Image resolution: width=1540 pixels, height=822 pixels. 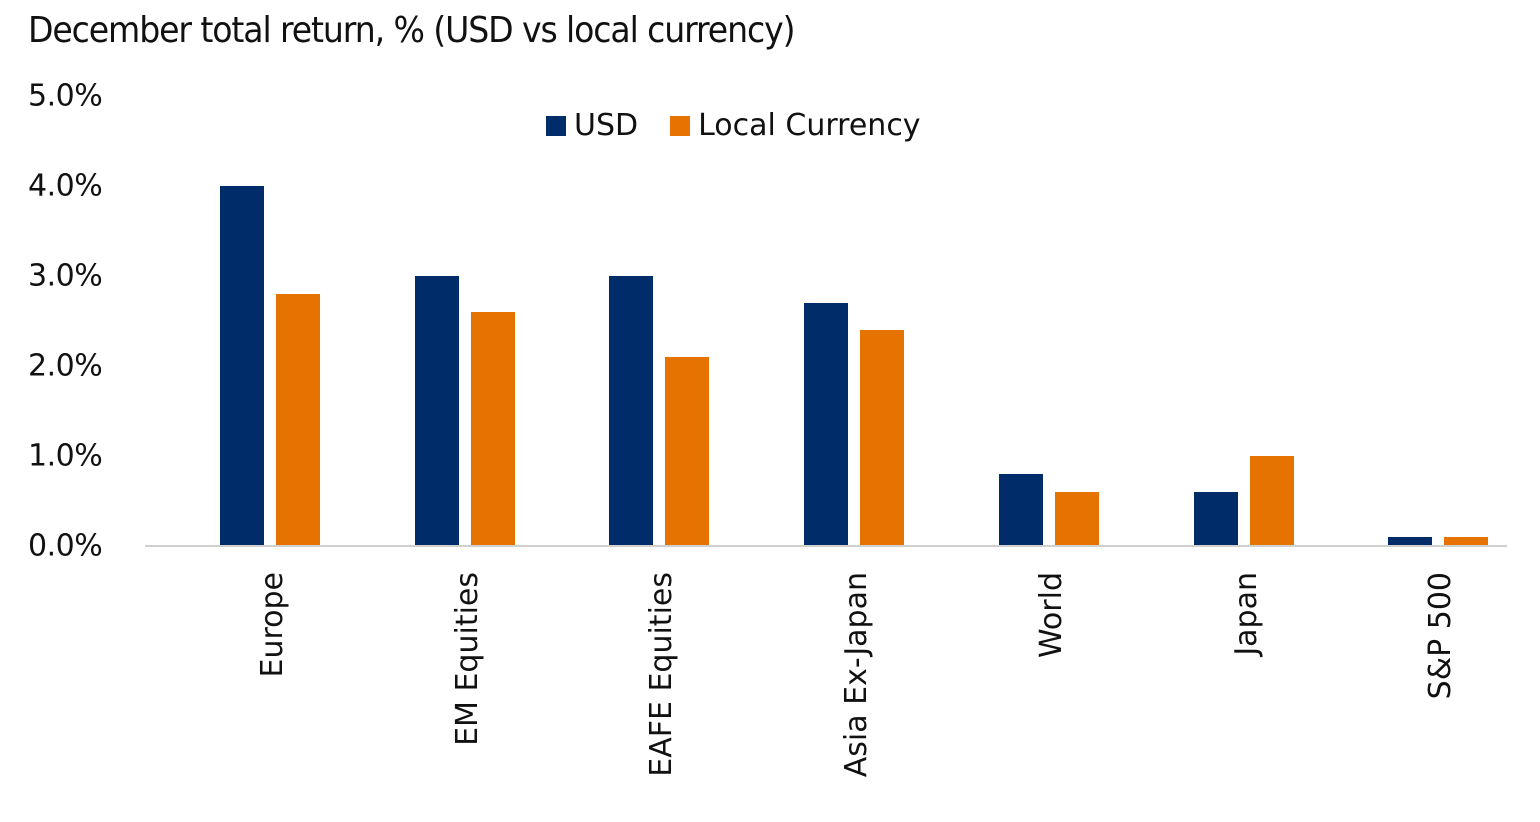 What do you see at coordinates (65, 366) in the screenshot?
I see `y-tick-label: 2.0%` at bounding box center [65, 366].